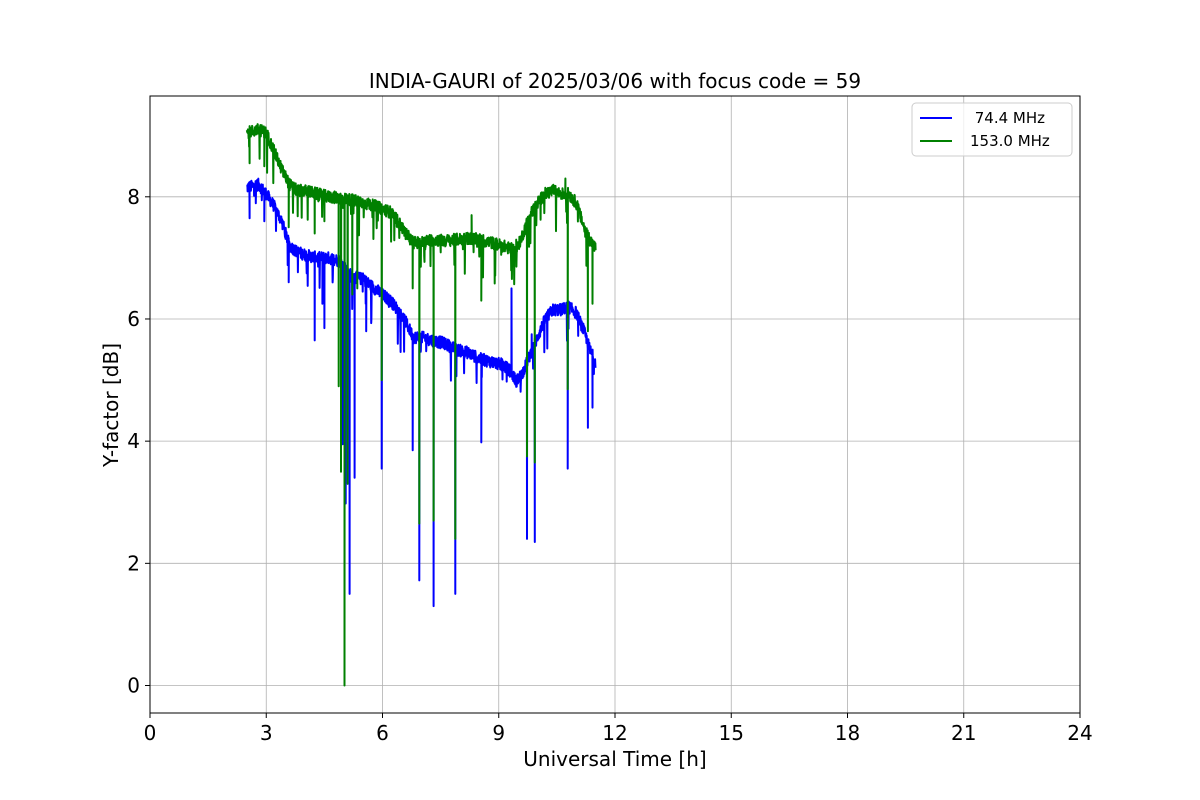  I want to click on x-tick-label: 12, so click(614, 733).